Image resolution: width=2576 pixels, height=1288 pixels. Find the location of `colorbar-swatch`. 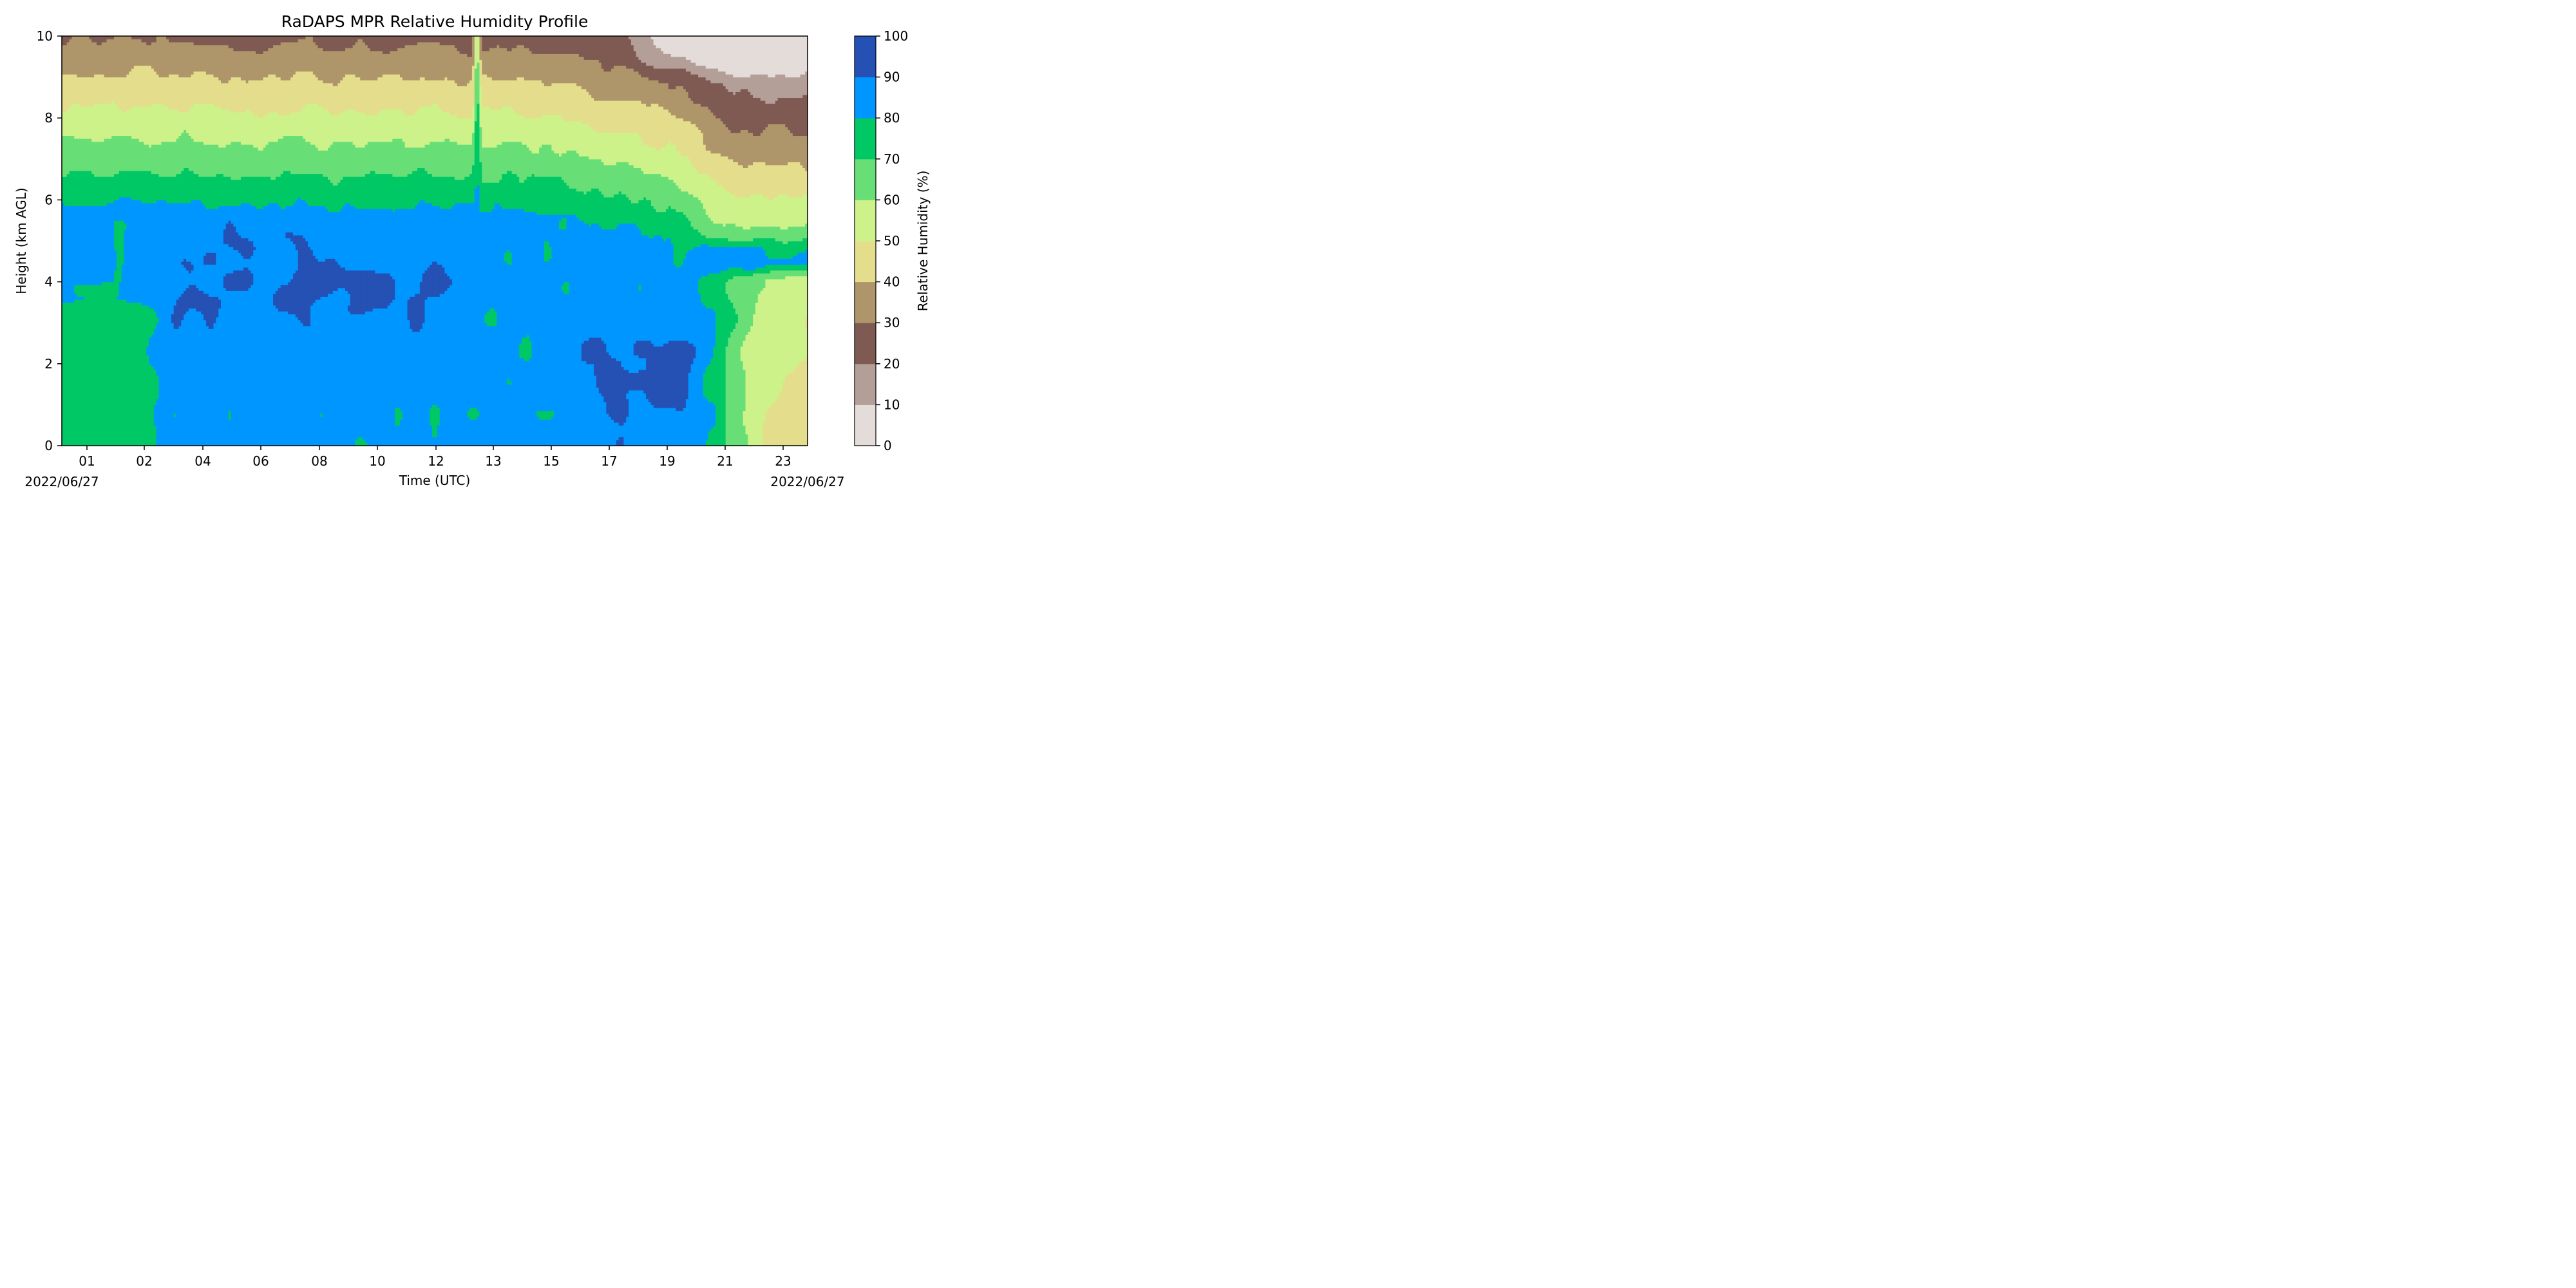

colorbar-swatch is located at coordinates (866, 97).